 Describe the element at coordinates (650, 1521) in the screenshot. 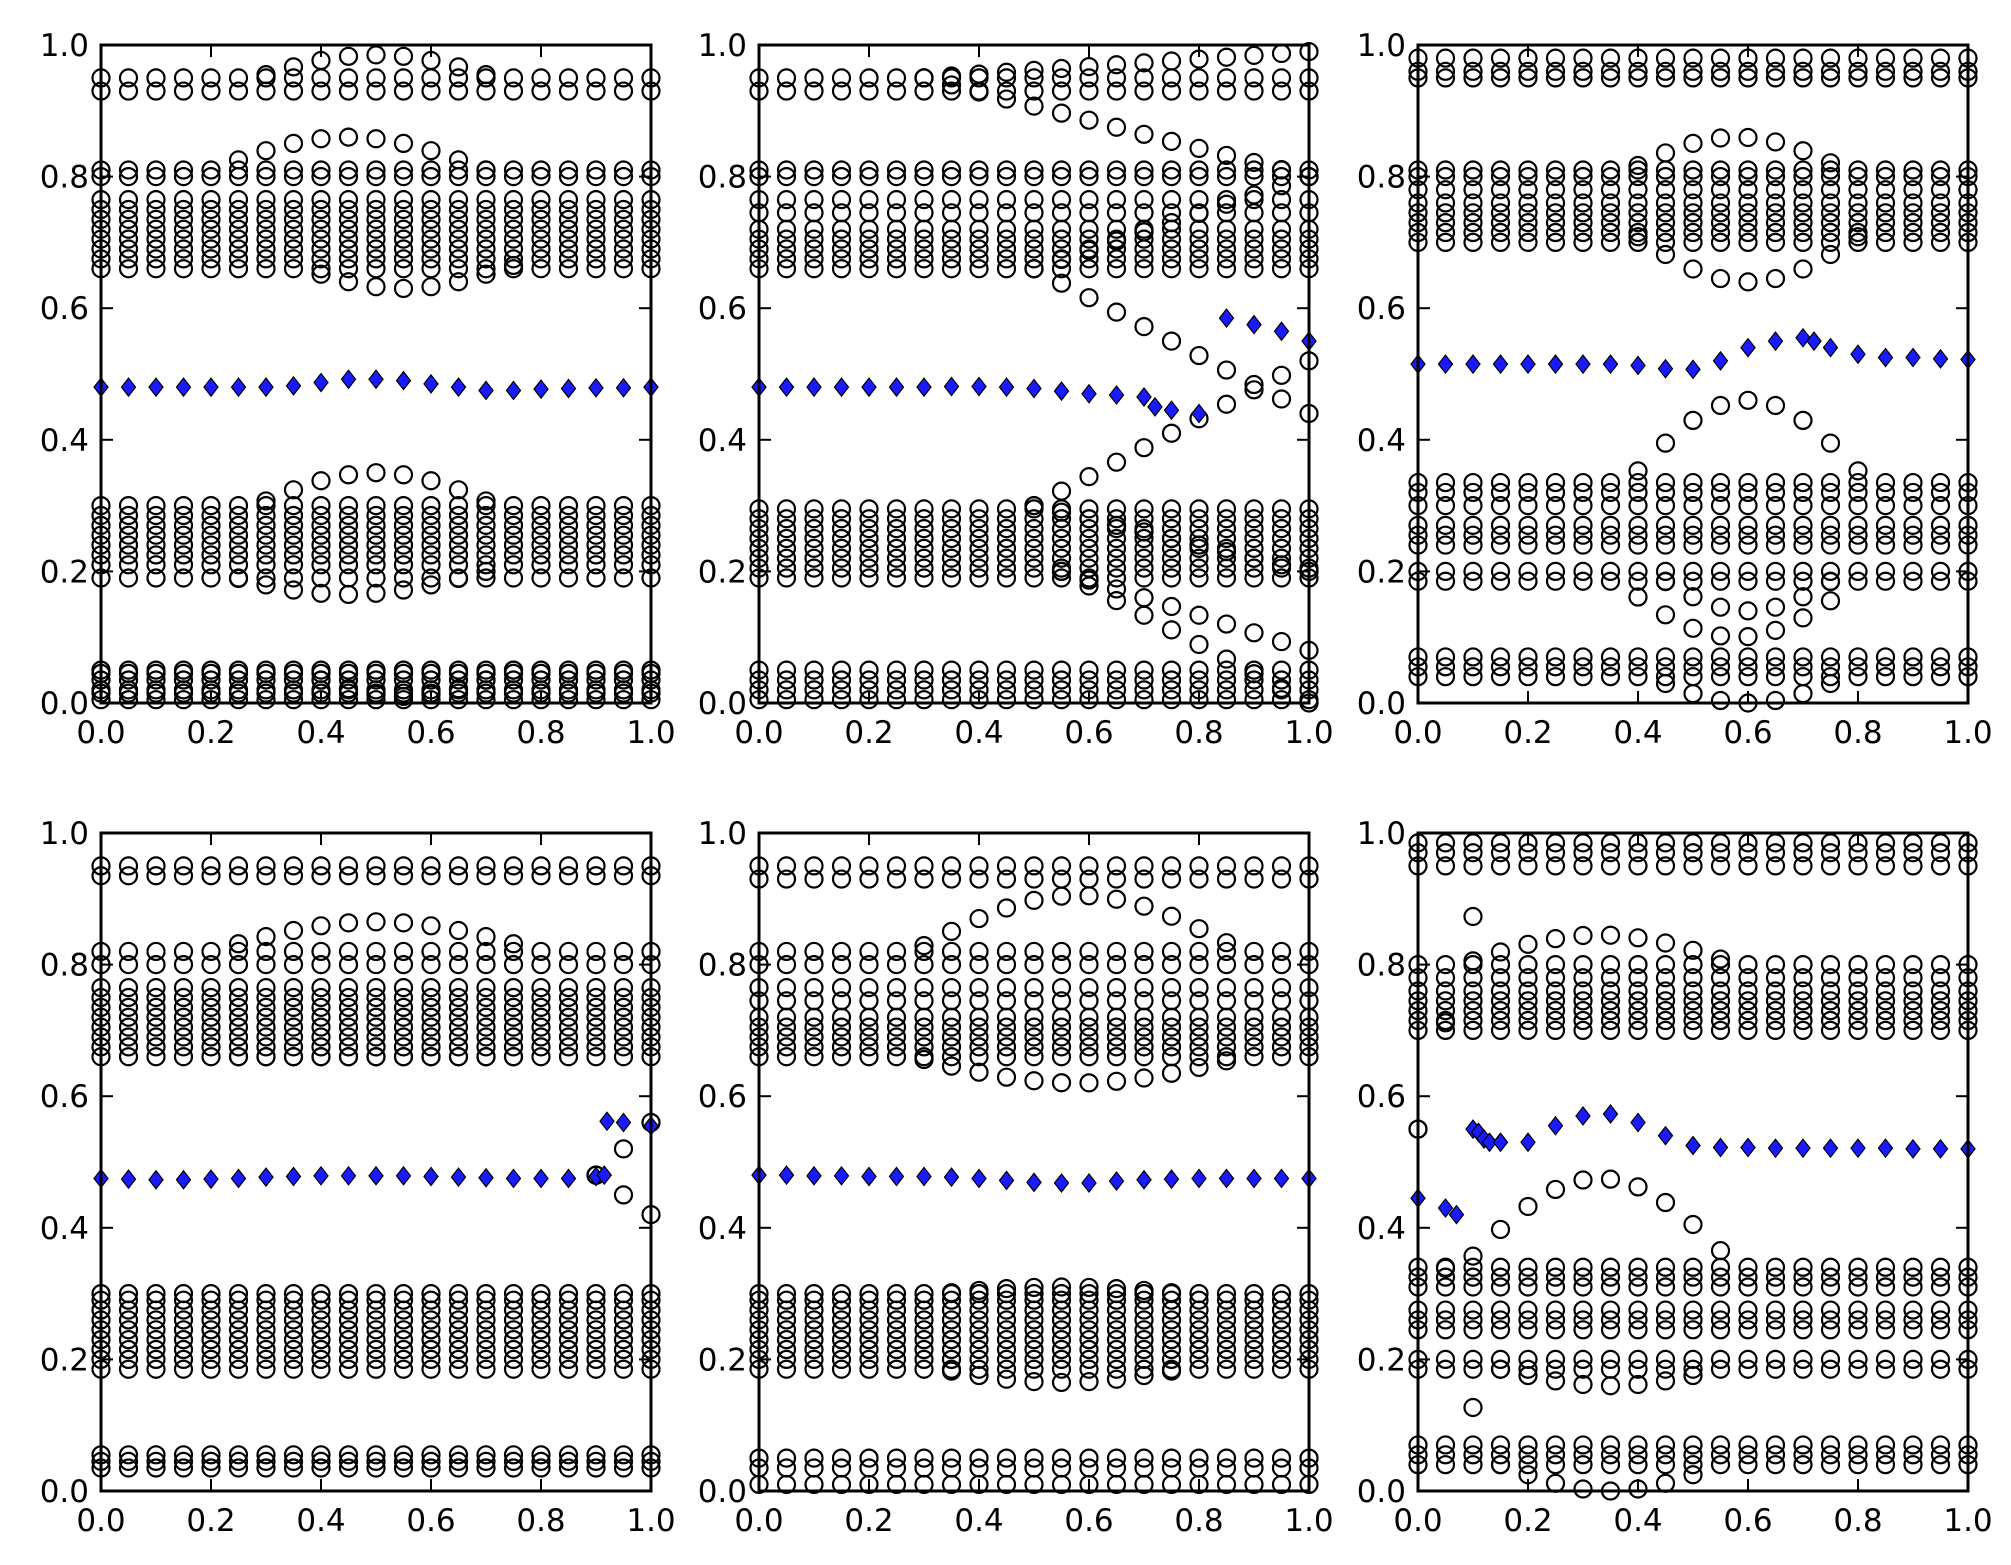

I see `x-tick-label: 1.0` at that location.